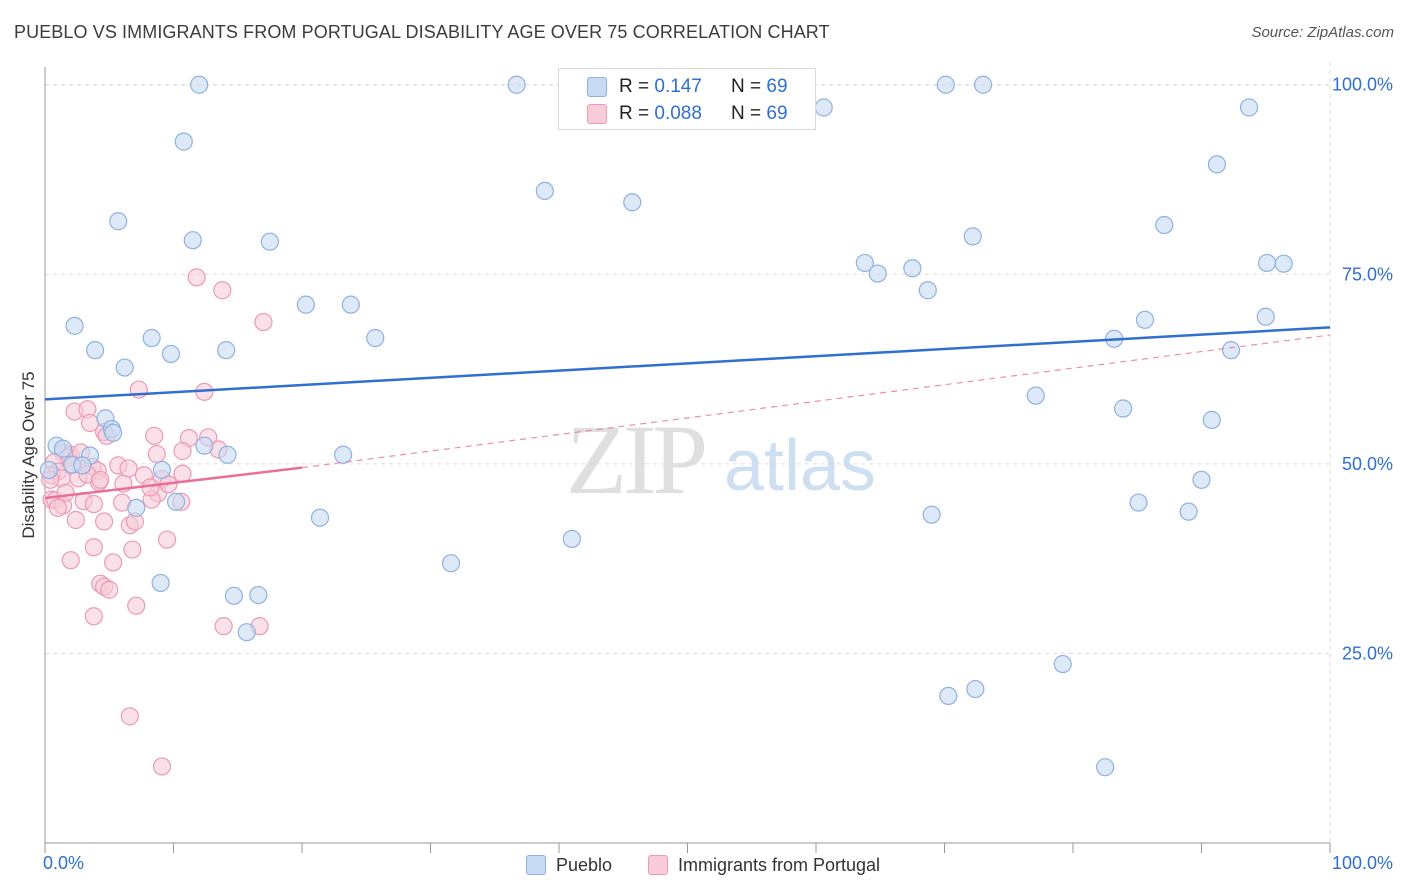  What do you see at coordinates (658, 865) in the screenshot?
I see `legend-swatch-portugal` at bounding box center [658, 865].